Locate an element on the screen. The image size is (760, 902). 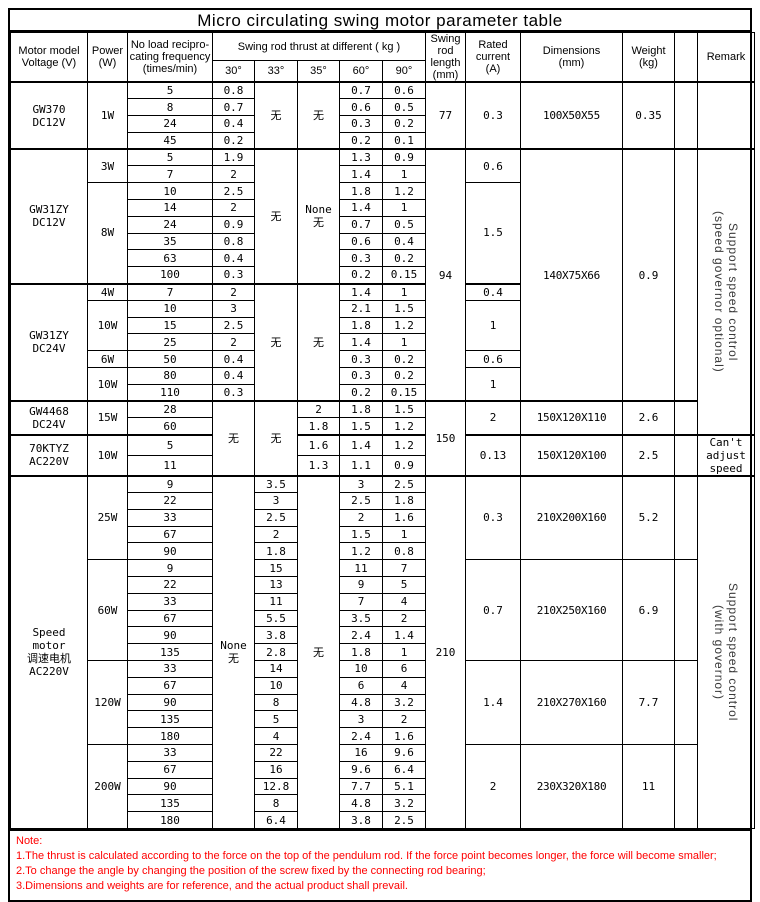
value-cell: 0.5 is located at coordinates (404, 107).